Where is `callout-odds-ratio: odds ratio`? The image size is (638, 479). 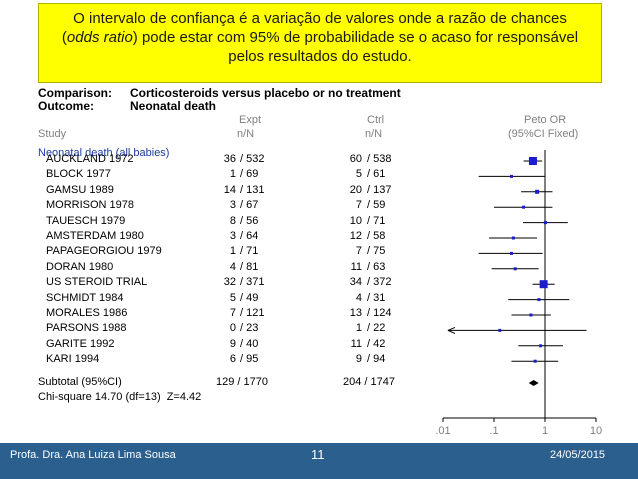 callout-odds-ratio: odds ratio is located at coordinates (99, 37).